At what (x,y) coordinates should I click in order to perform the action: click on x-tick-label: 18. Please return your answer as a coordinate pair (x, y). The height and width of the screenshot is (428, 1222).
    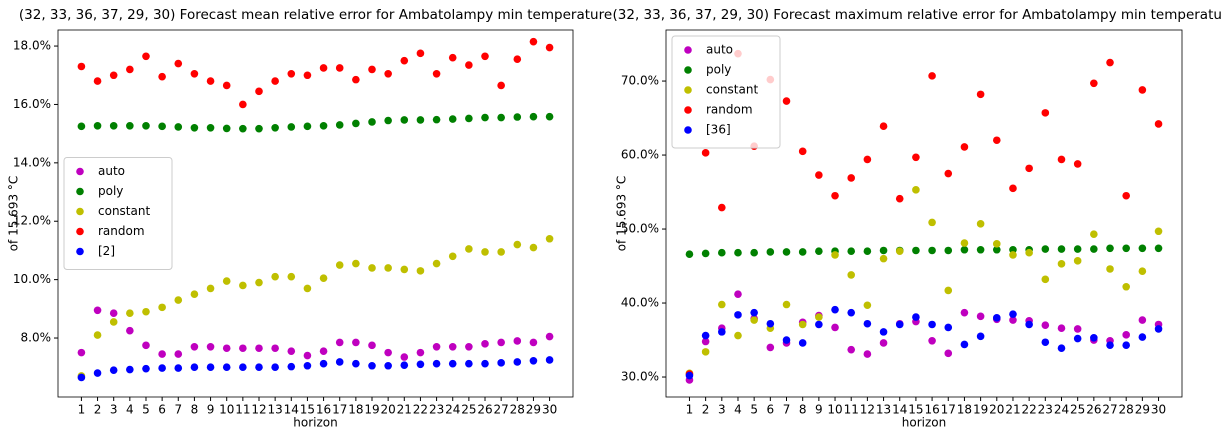
    Looking at the image, I should click on (355, 410).